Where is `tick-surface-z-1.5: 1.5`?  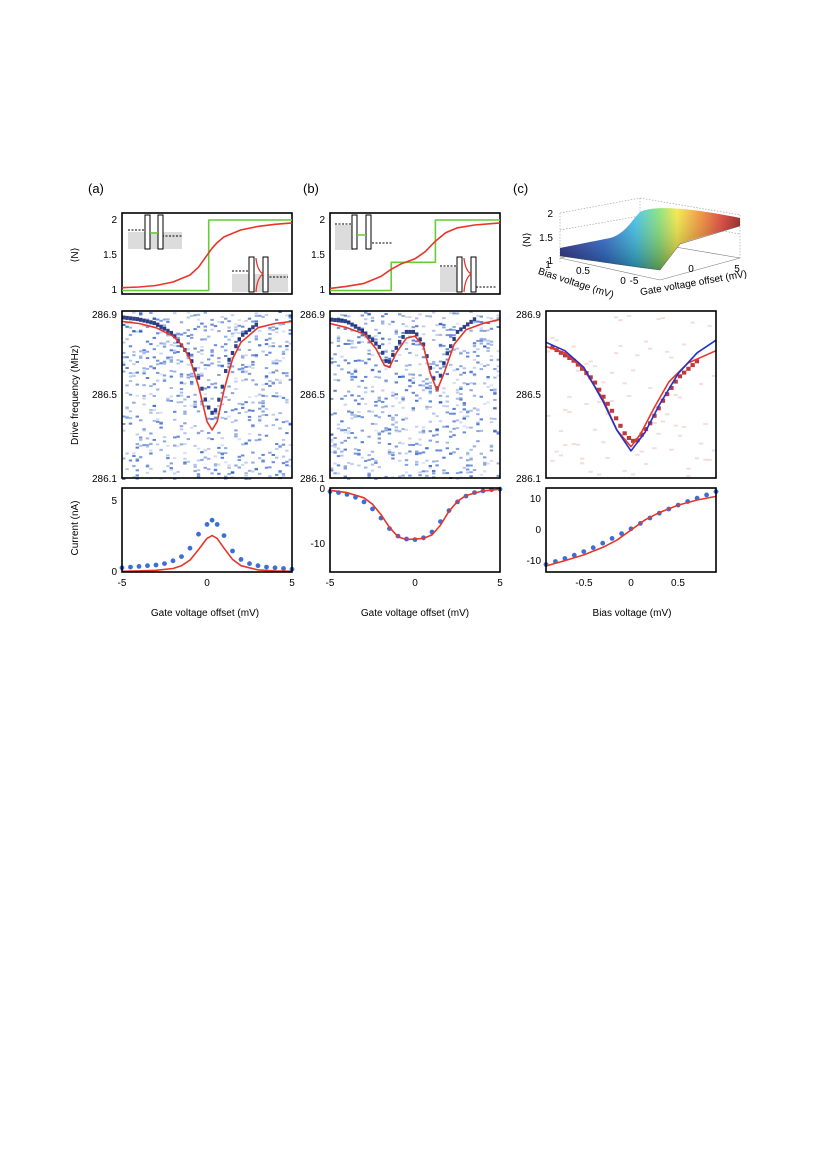 tick-surface-z-1.5: 1.5 is located at coordinates (546, 238).